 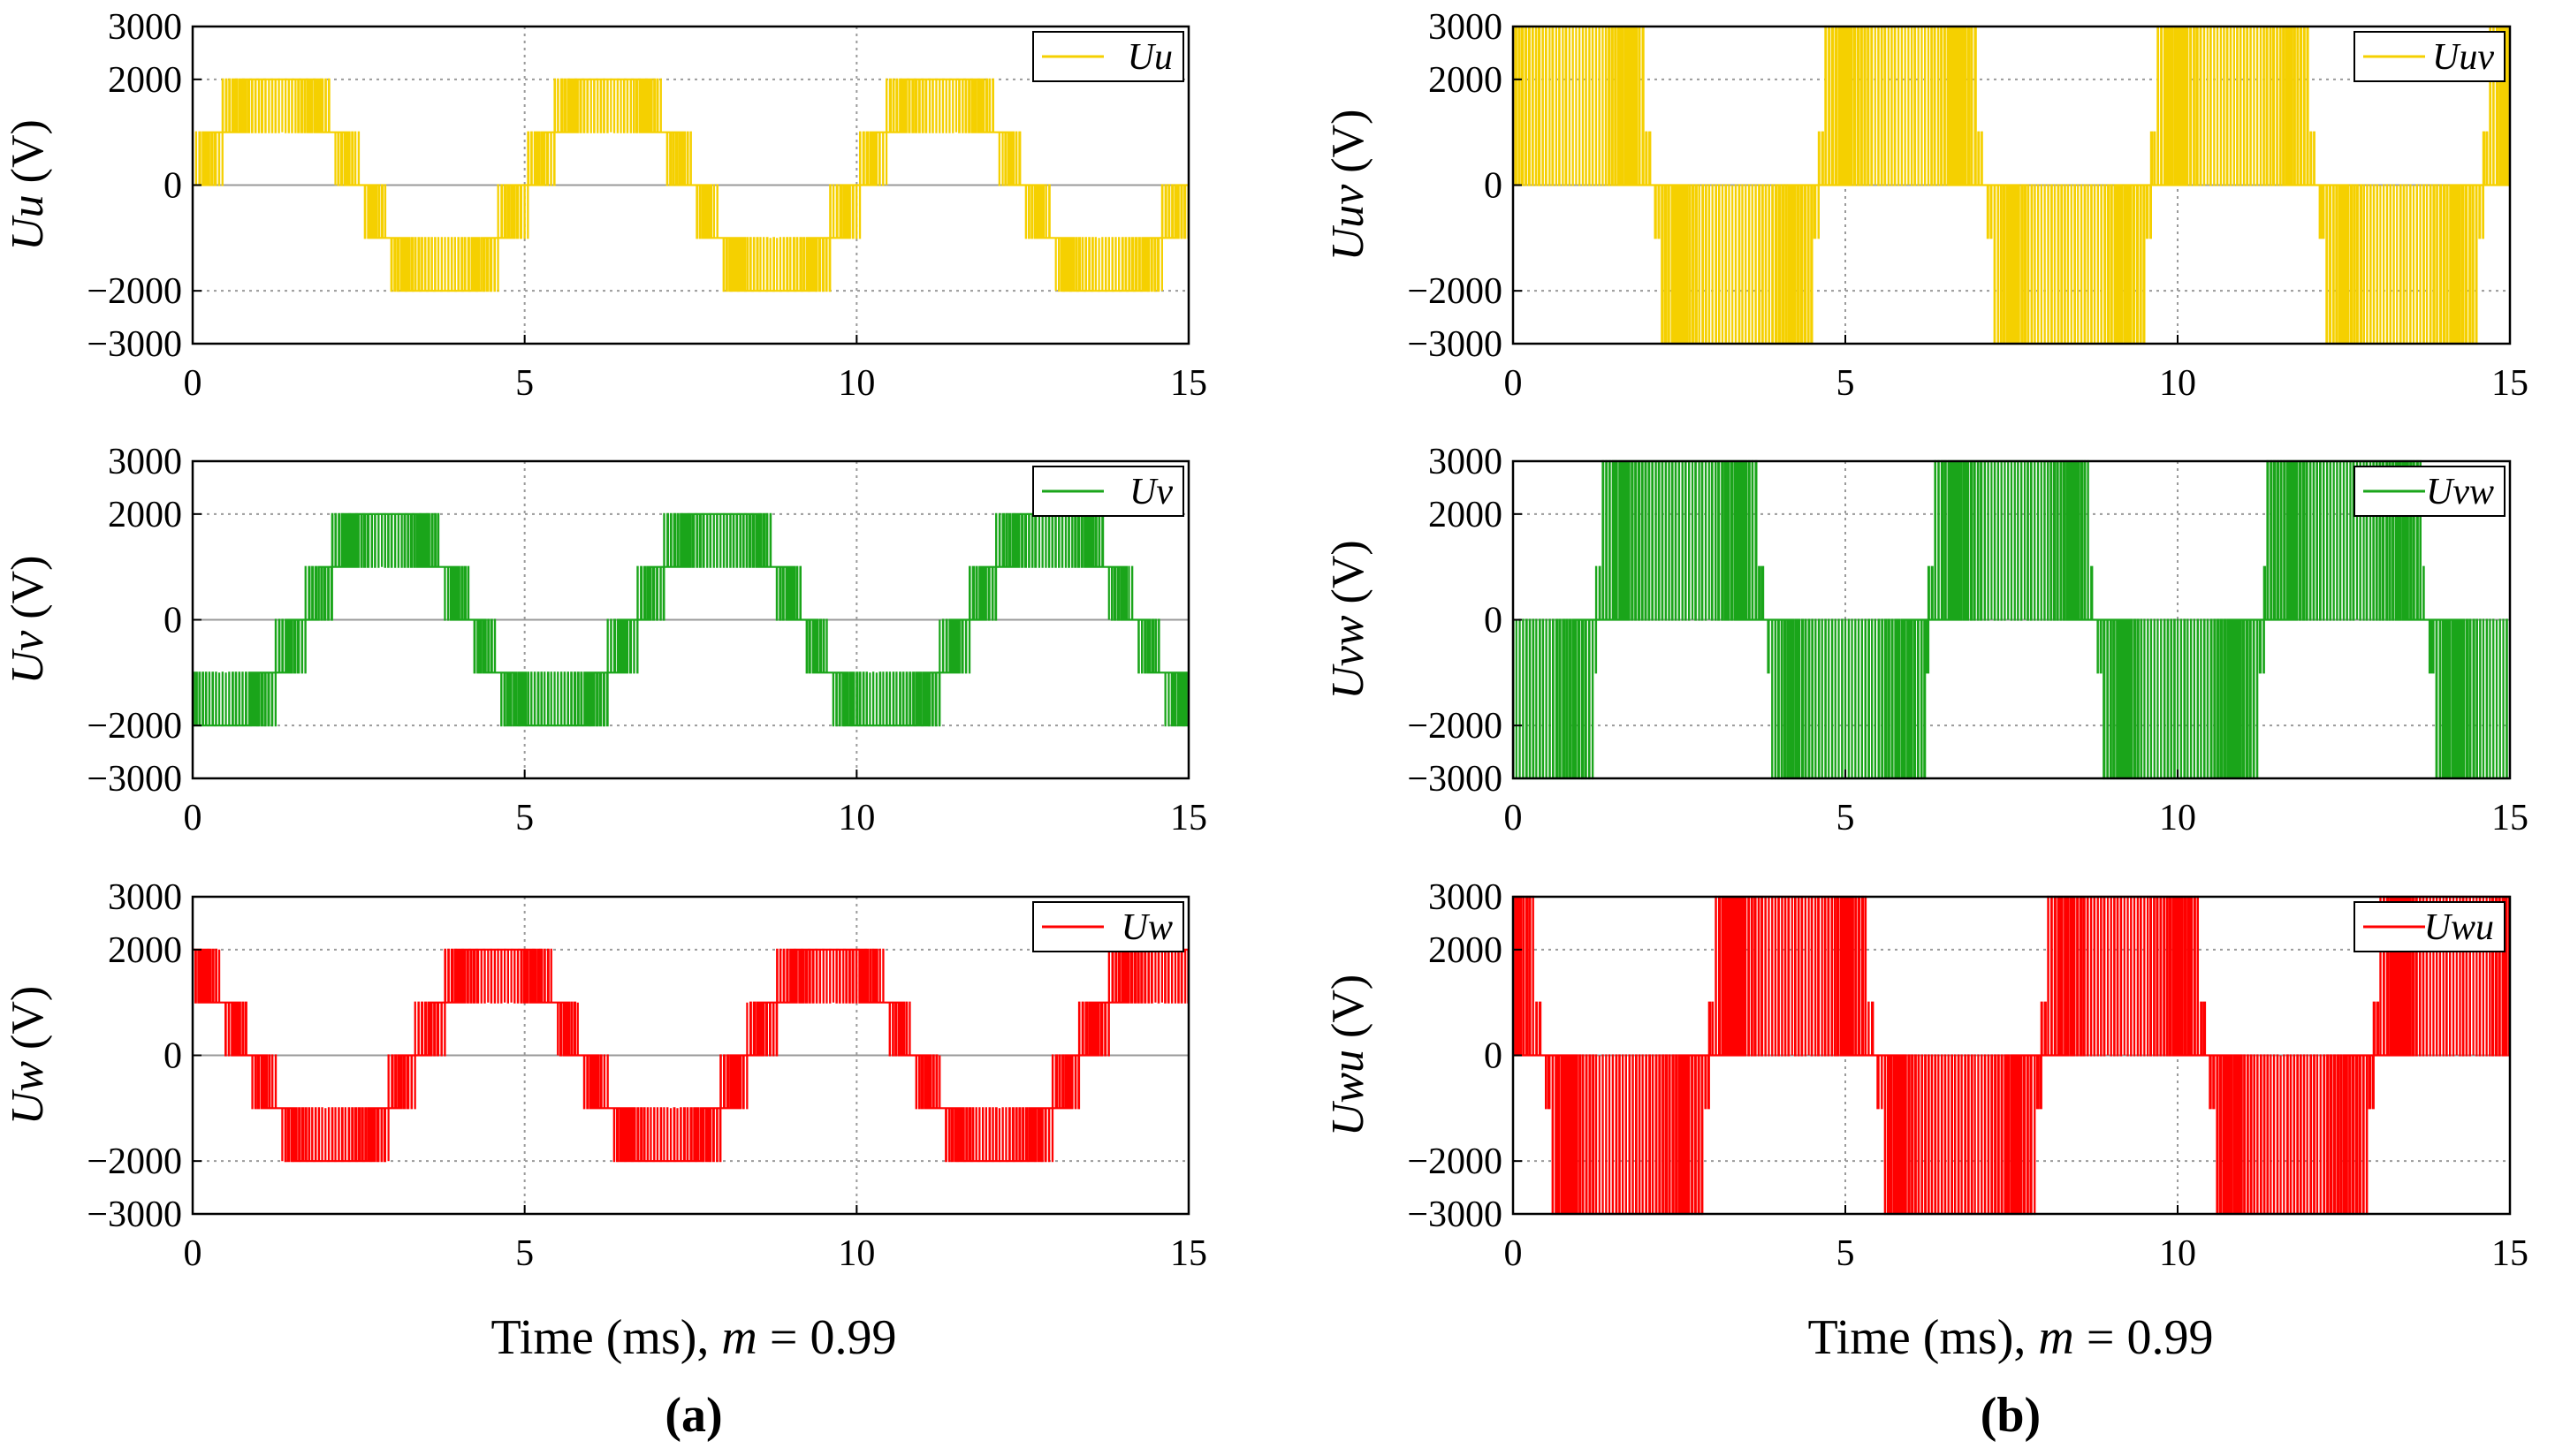 I want to click on m-symbol-a: m, so click(x=739, y=1337).